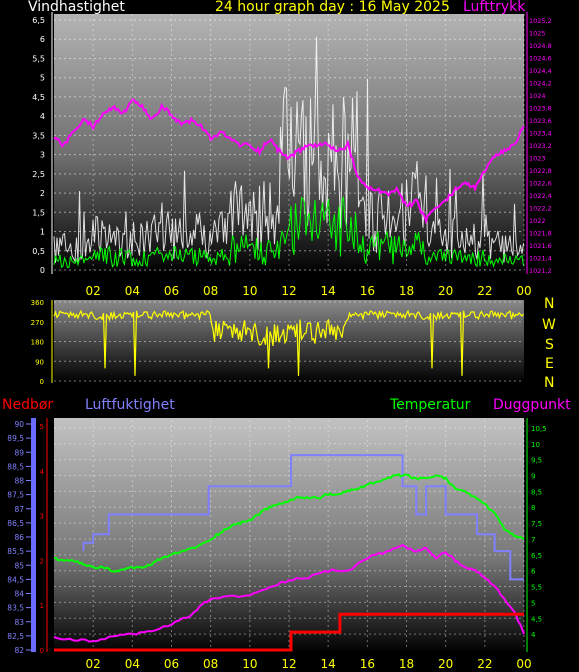 This screenshot has width=579, height=672. I want to click on humidity-tick-label: 88, so click(19, 481).